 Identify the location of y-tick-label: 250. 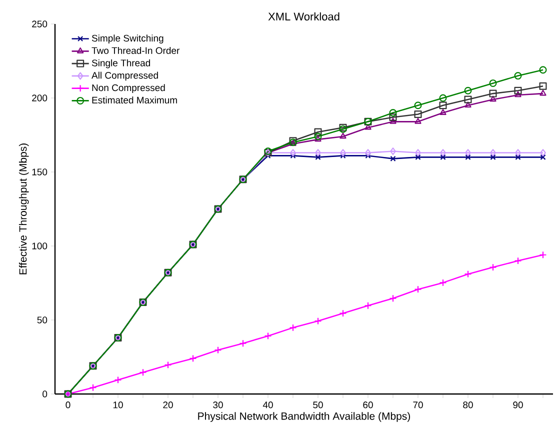
(40, 24).